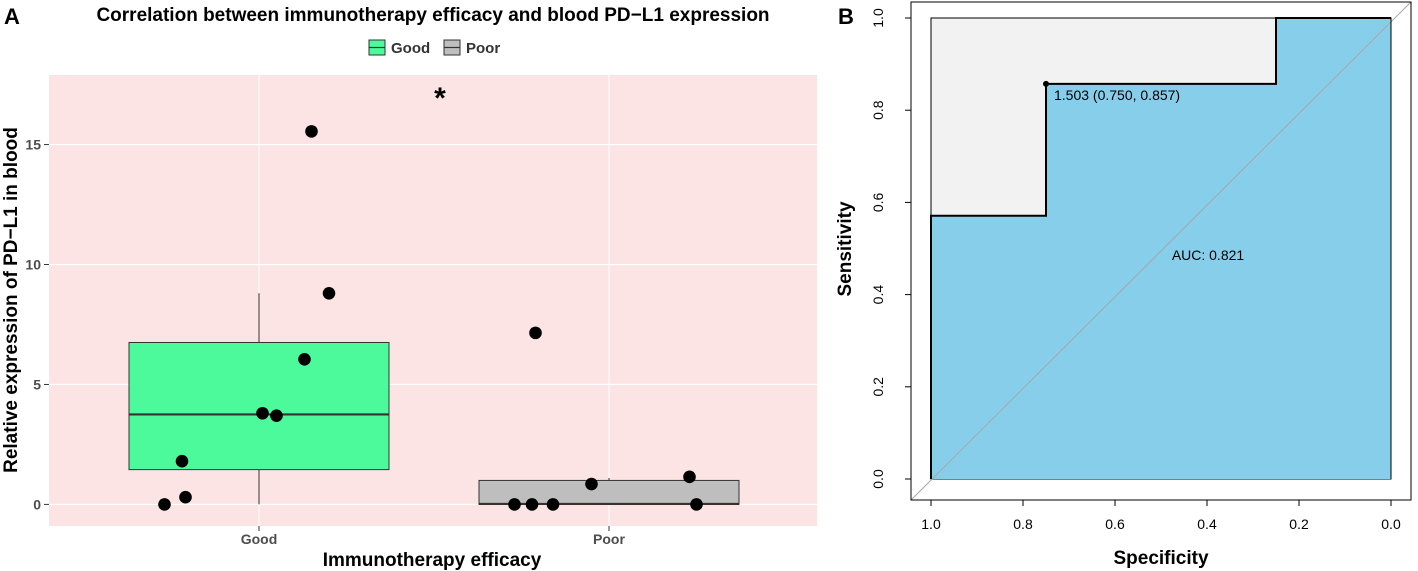 This screenshot has height=571, width=1418. What do you see at coordinates (1391, 524) in the screenshot?
I see `x-tick-label-0.0: 0.0` at bounding box center [1391, 524].